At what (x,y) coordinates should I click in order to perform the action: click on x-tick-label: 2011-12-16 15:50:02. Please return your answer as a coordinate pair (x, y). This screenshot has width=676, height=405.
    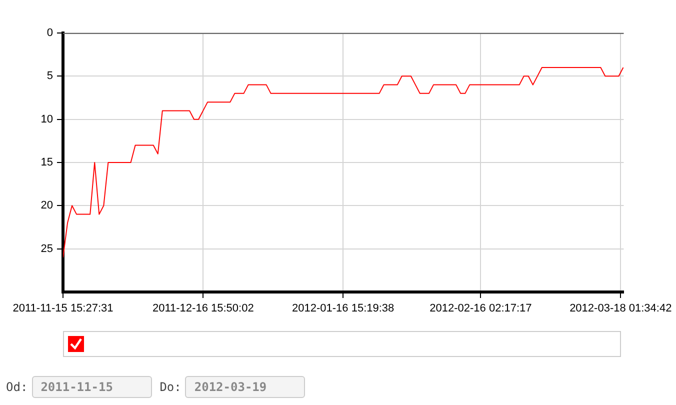
    Looking at the image, I should click on (203, 308).